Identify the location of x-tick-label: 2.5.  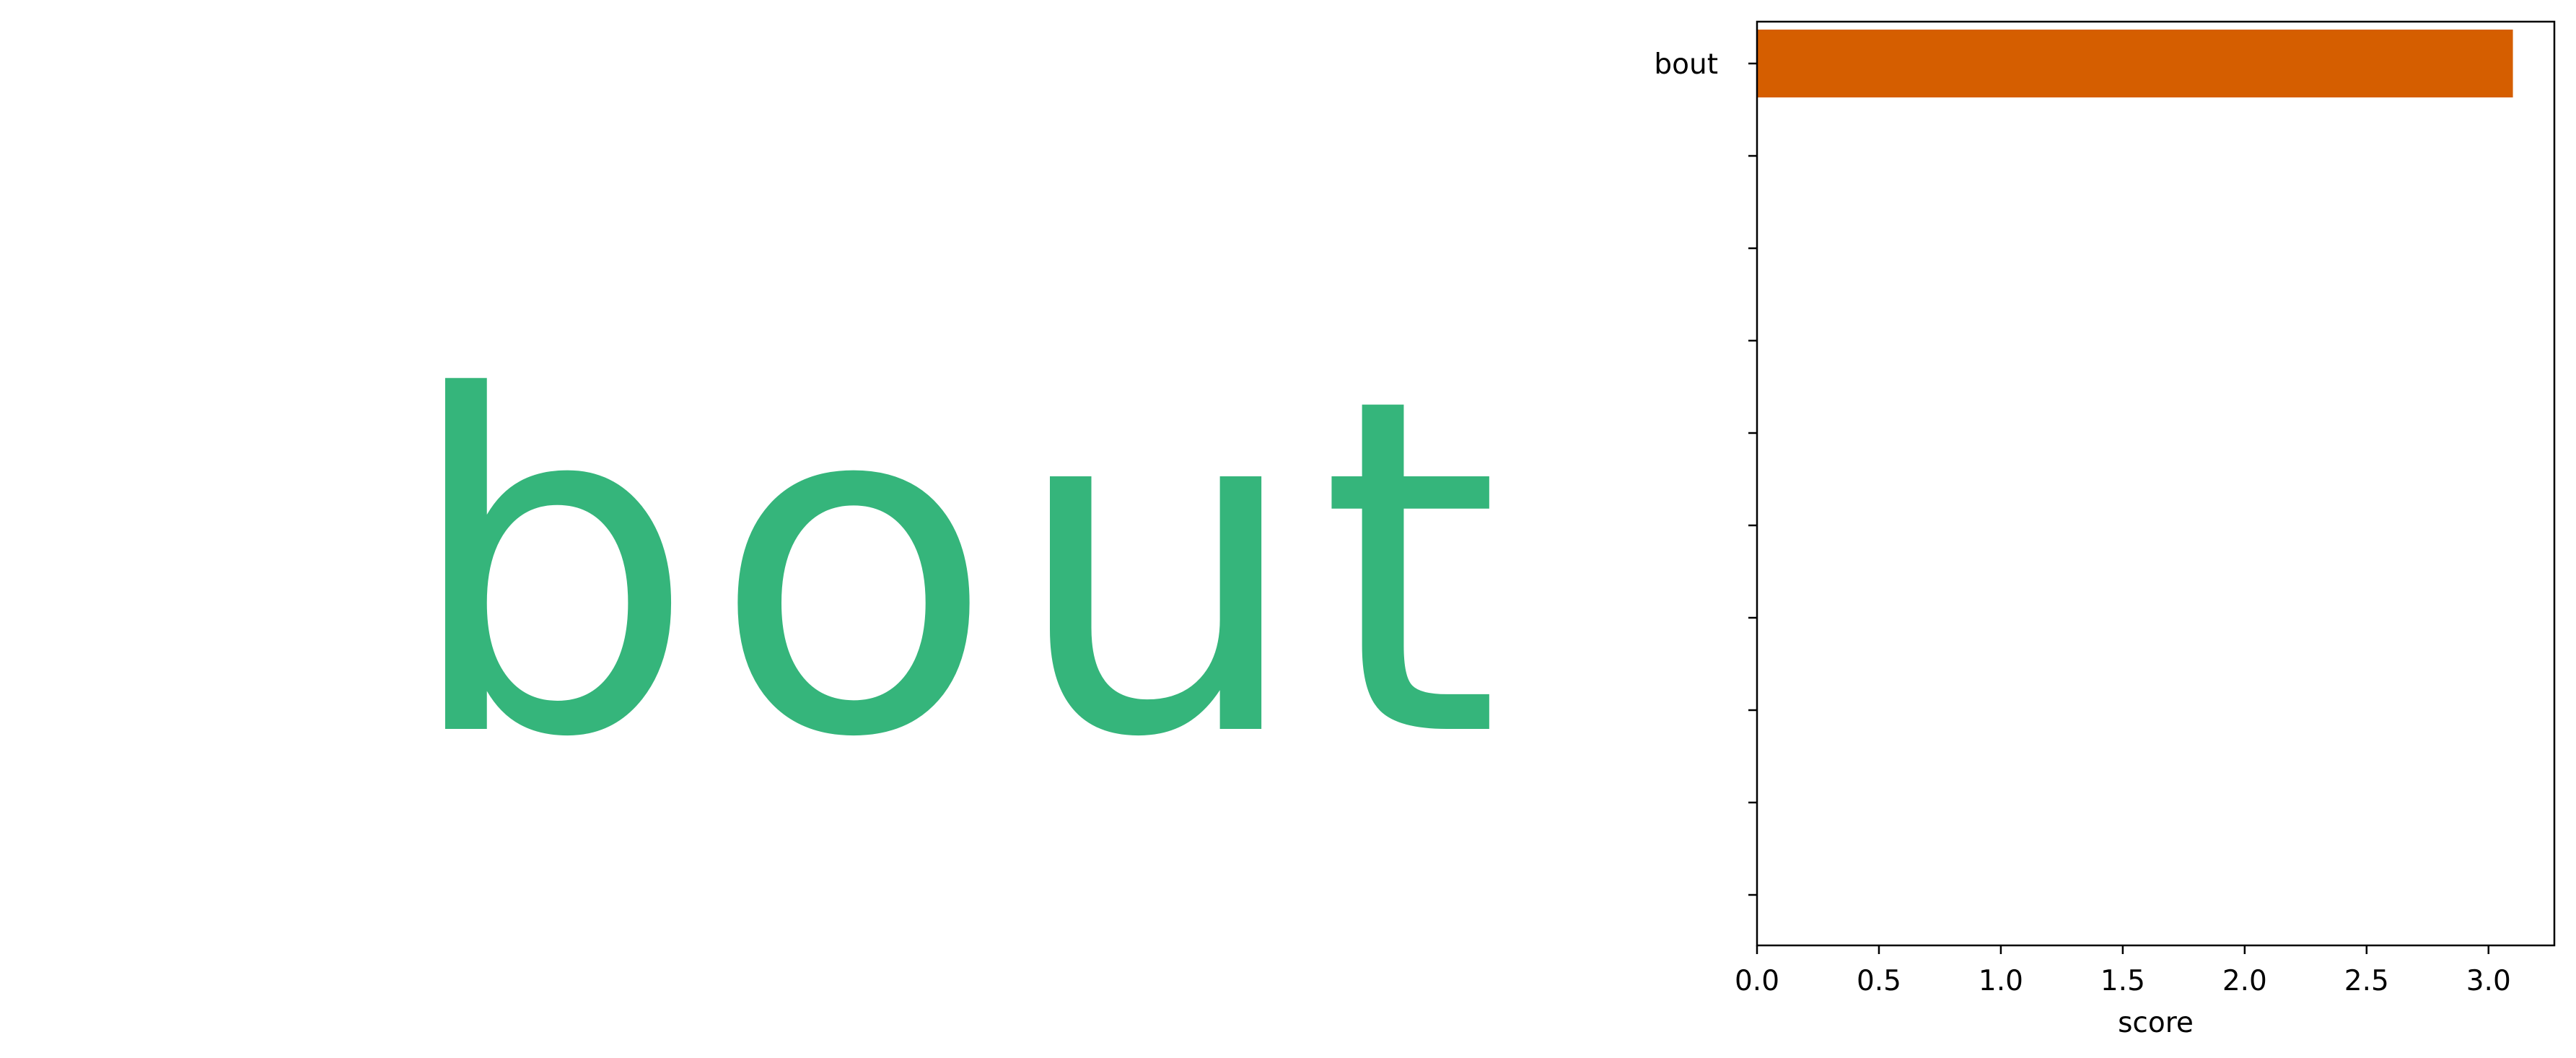
(2366, 981).